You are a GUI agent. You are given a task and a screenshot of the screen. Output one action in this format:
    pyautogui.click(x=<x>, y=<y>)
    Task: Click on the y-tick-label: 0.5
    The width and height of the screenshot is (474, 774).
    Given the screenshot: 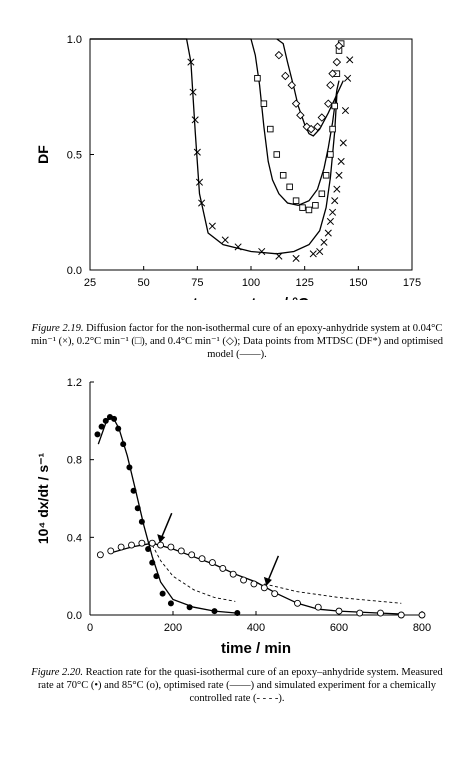 What is the action you would take?
    pyautogui.click(x=74, y=156)
    